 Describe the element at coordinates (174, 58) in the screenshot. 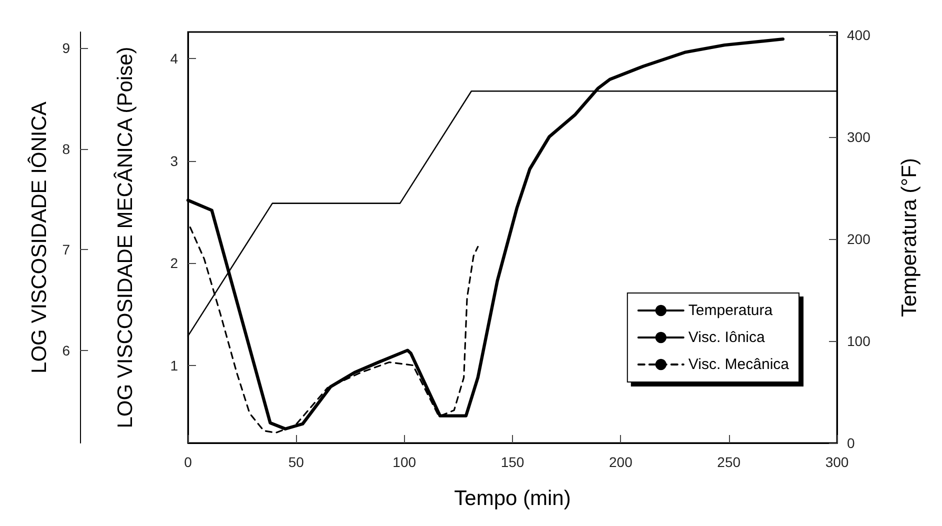

I see `y-tick-label: 4` at that location.